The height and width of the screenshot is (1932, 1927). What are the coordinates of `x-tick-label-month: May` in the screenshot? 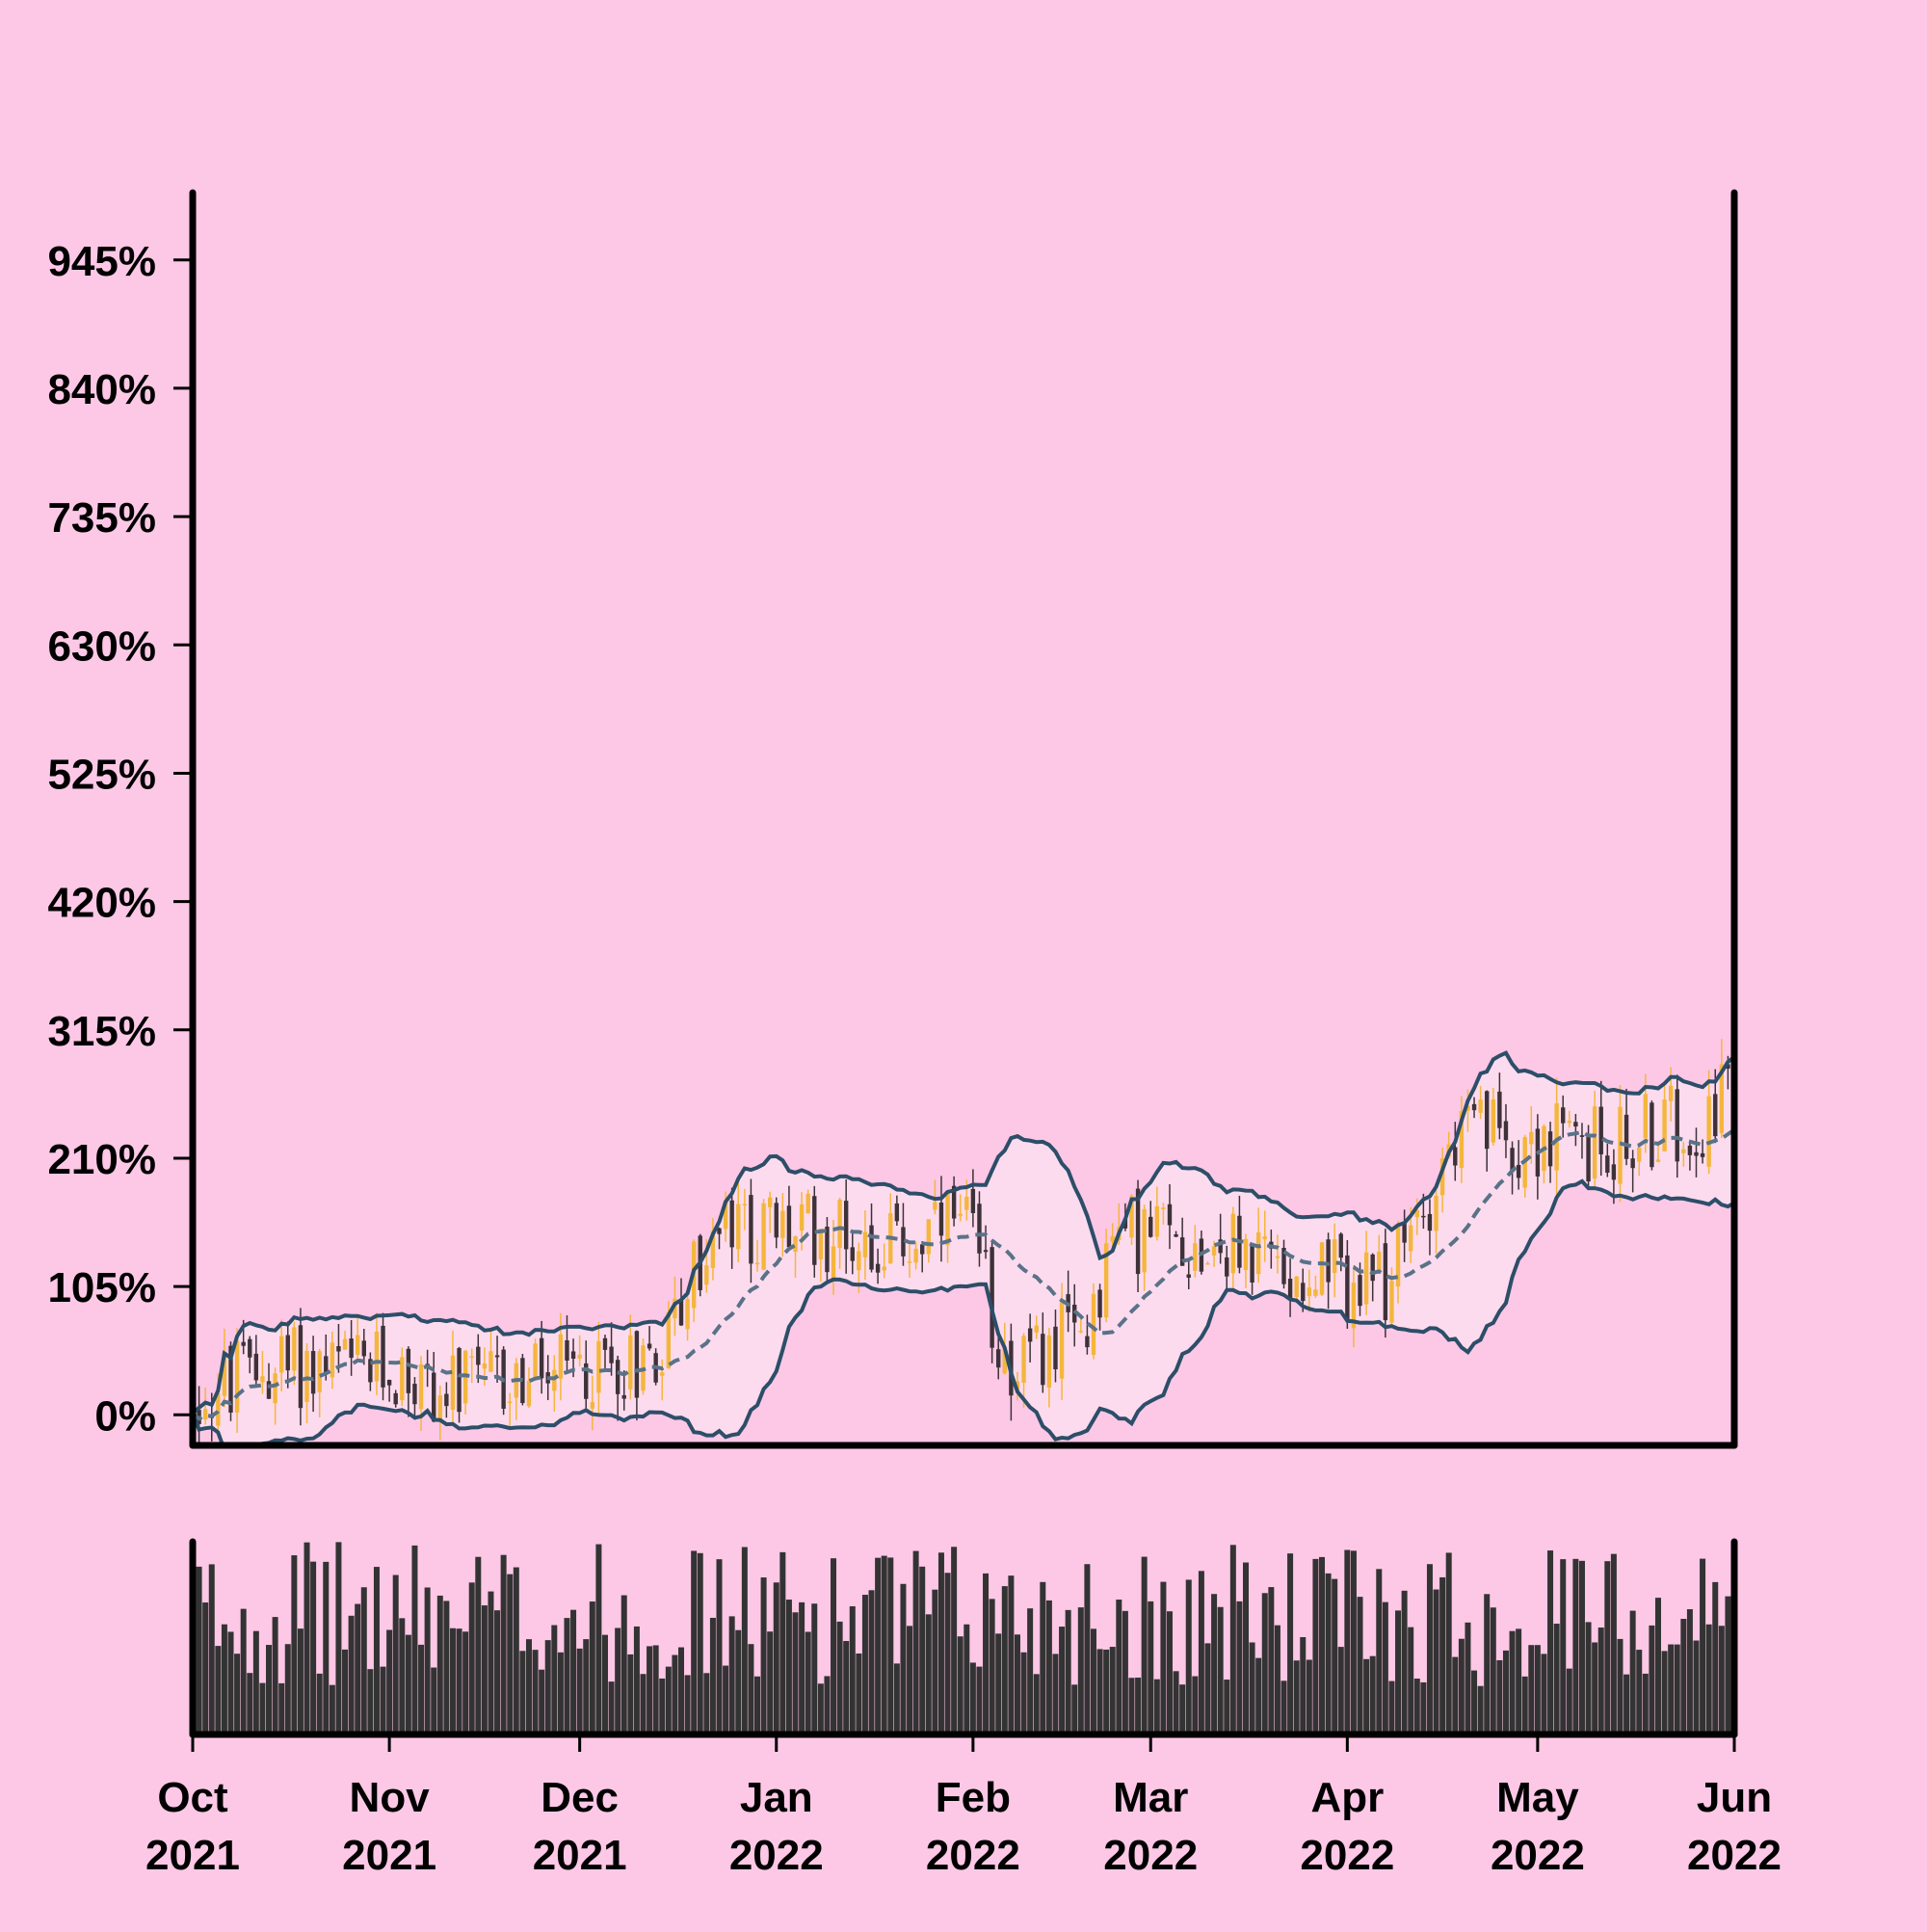 It's located at (1537, 1797).